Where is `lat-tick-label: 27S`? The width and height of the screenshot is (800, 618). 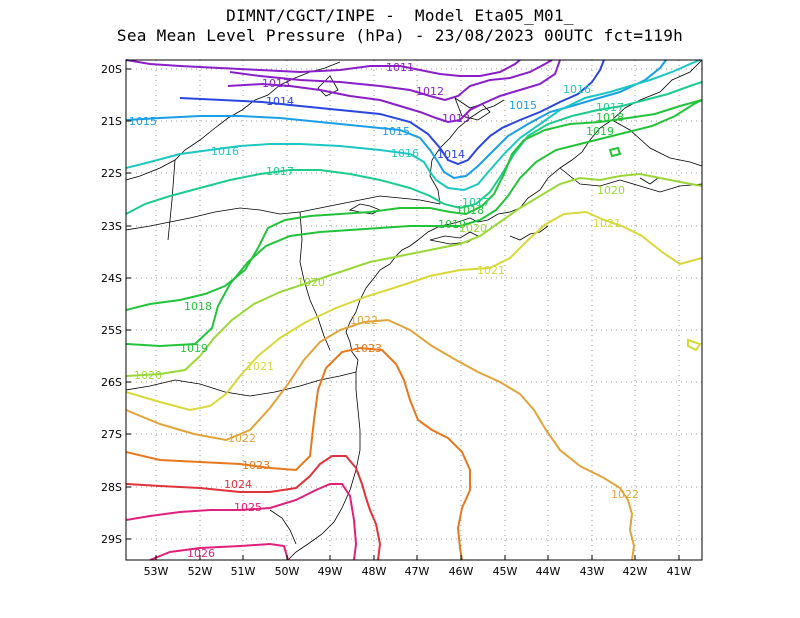
lat-tick-label: 27S is located at coordinates (111, 434).